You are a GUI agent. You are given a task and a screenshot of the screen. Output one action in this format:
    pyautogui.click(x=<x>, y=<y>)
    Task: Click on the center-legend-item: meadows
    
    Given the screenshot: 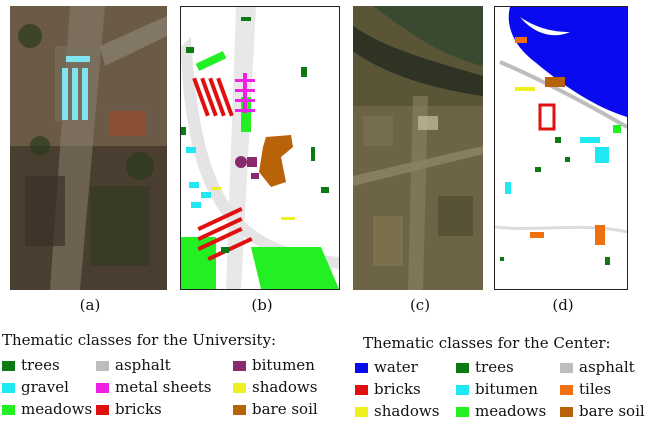 What is the action you would take?
    pyautogui.click(x=501, y=411)
    